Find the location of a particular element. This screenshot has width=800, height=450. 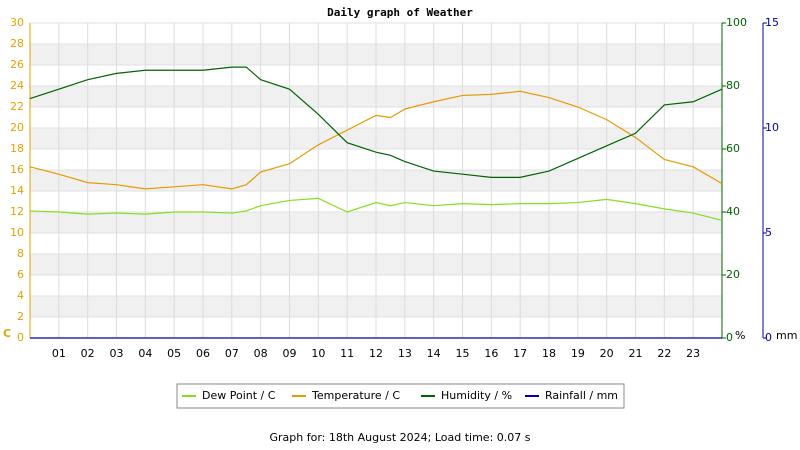

y-tick-label: 30 is located at coordinates (17, 22).